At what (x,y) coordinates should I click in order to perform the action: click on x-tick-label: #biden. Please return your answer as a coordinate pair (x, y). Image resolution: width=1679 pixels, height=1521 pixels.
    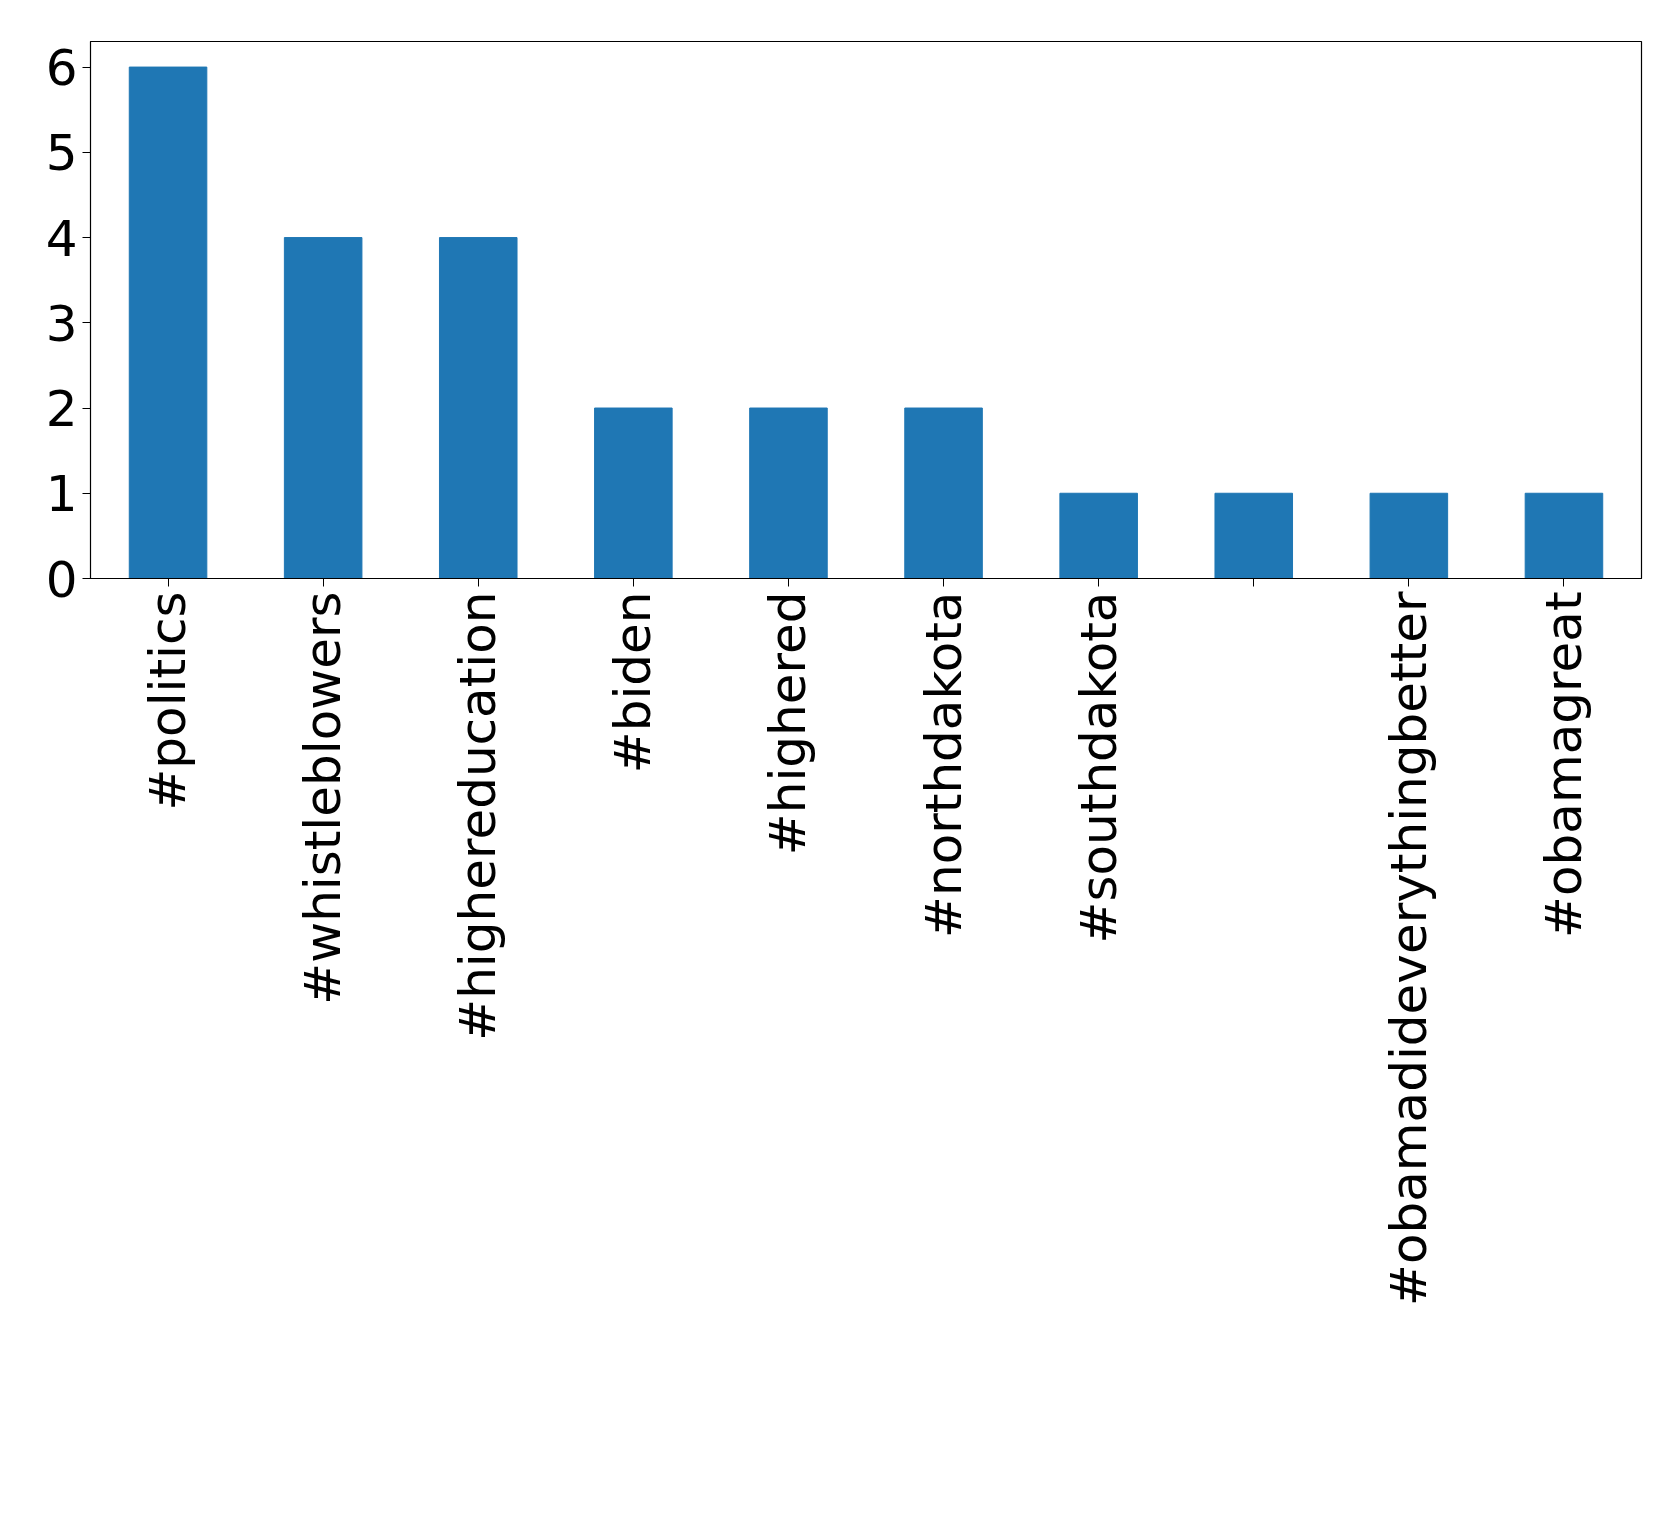
    Looking at the image, I should click on (633, 682).